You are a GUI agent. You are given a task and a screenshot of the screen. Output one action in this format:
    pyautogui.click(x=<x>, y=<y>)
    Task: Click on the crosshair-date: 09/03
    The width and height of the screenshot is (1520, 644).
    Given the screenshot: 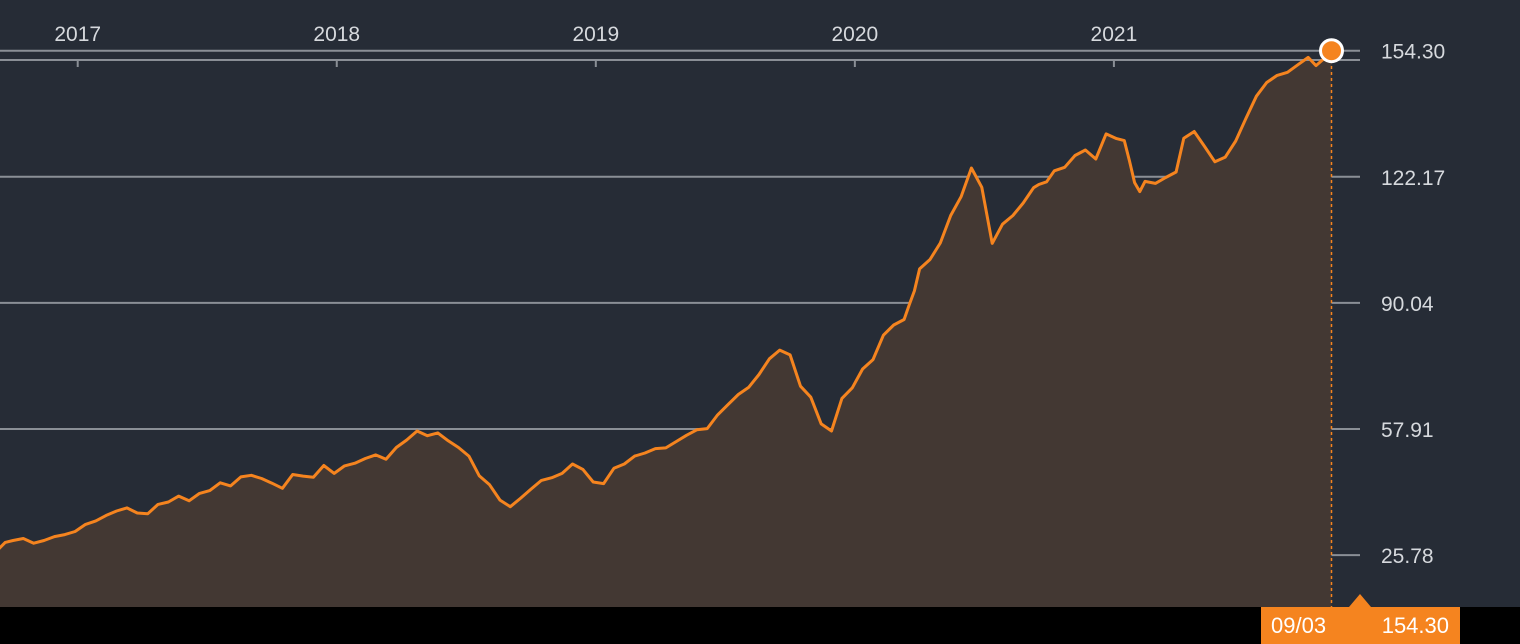 What is the action you would take?
    pyautogui.click(x=1299, y=625)
    